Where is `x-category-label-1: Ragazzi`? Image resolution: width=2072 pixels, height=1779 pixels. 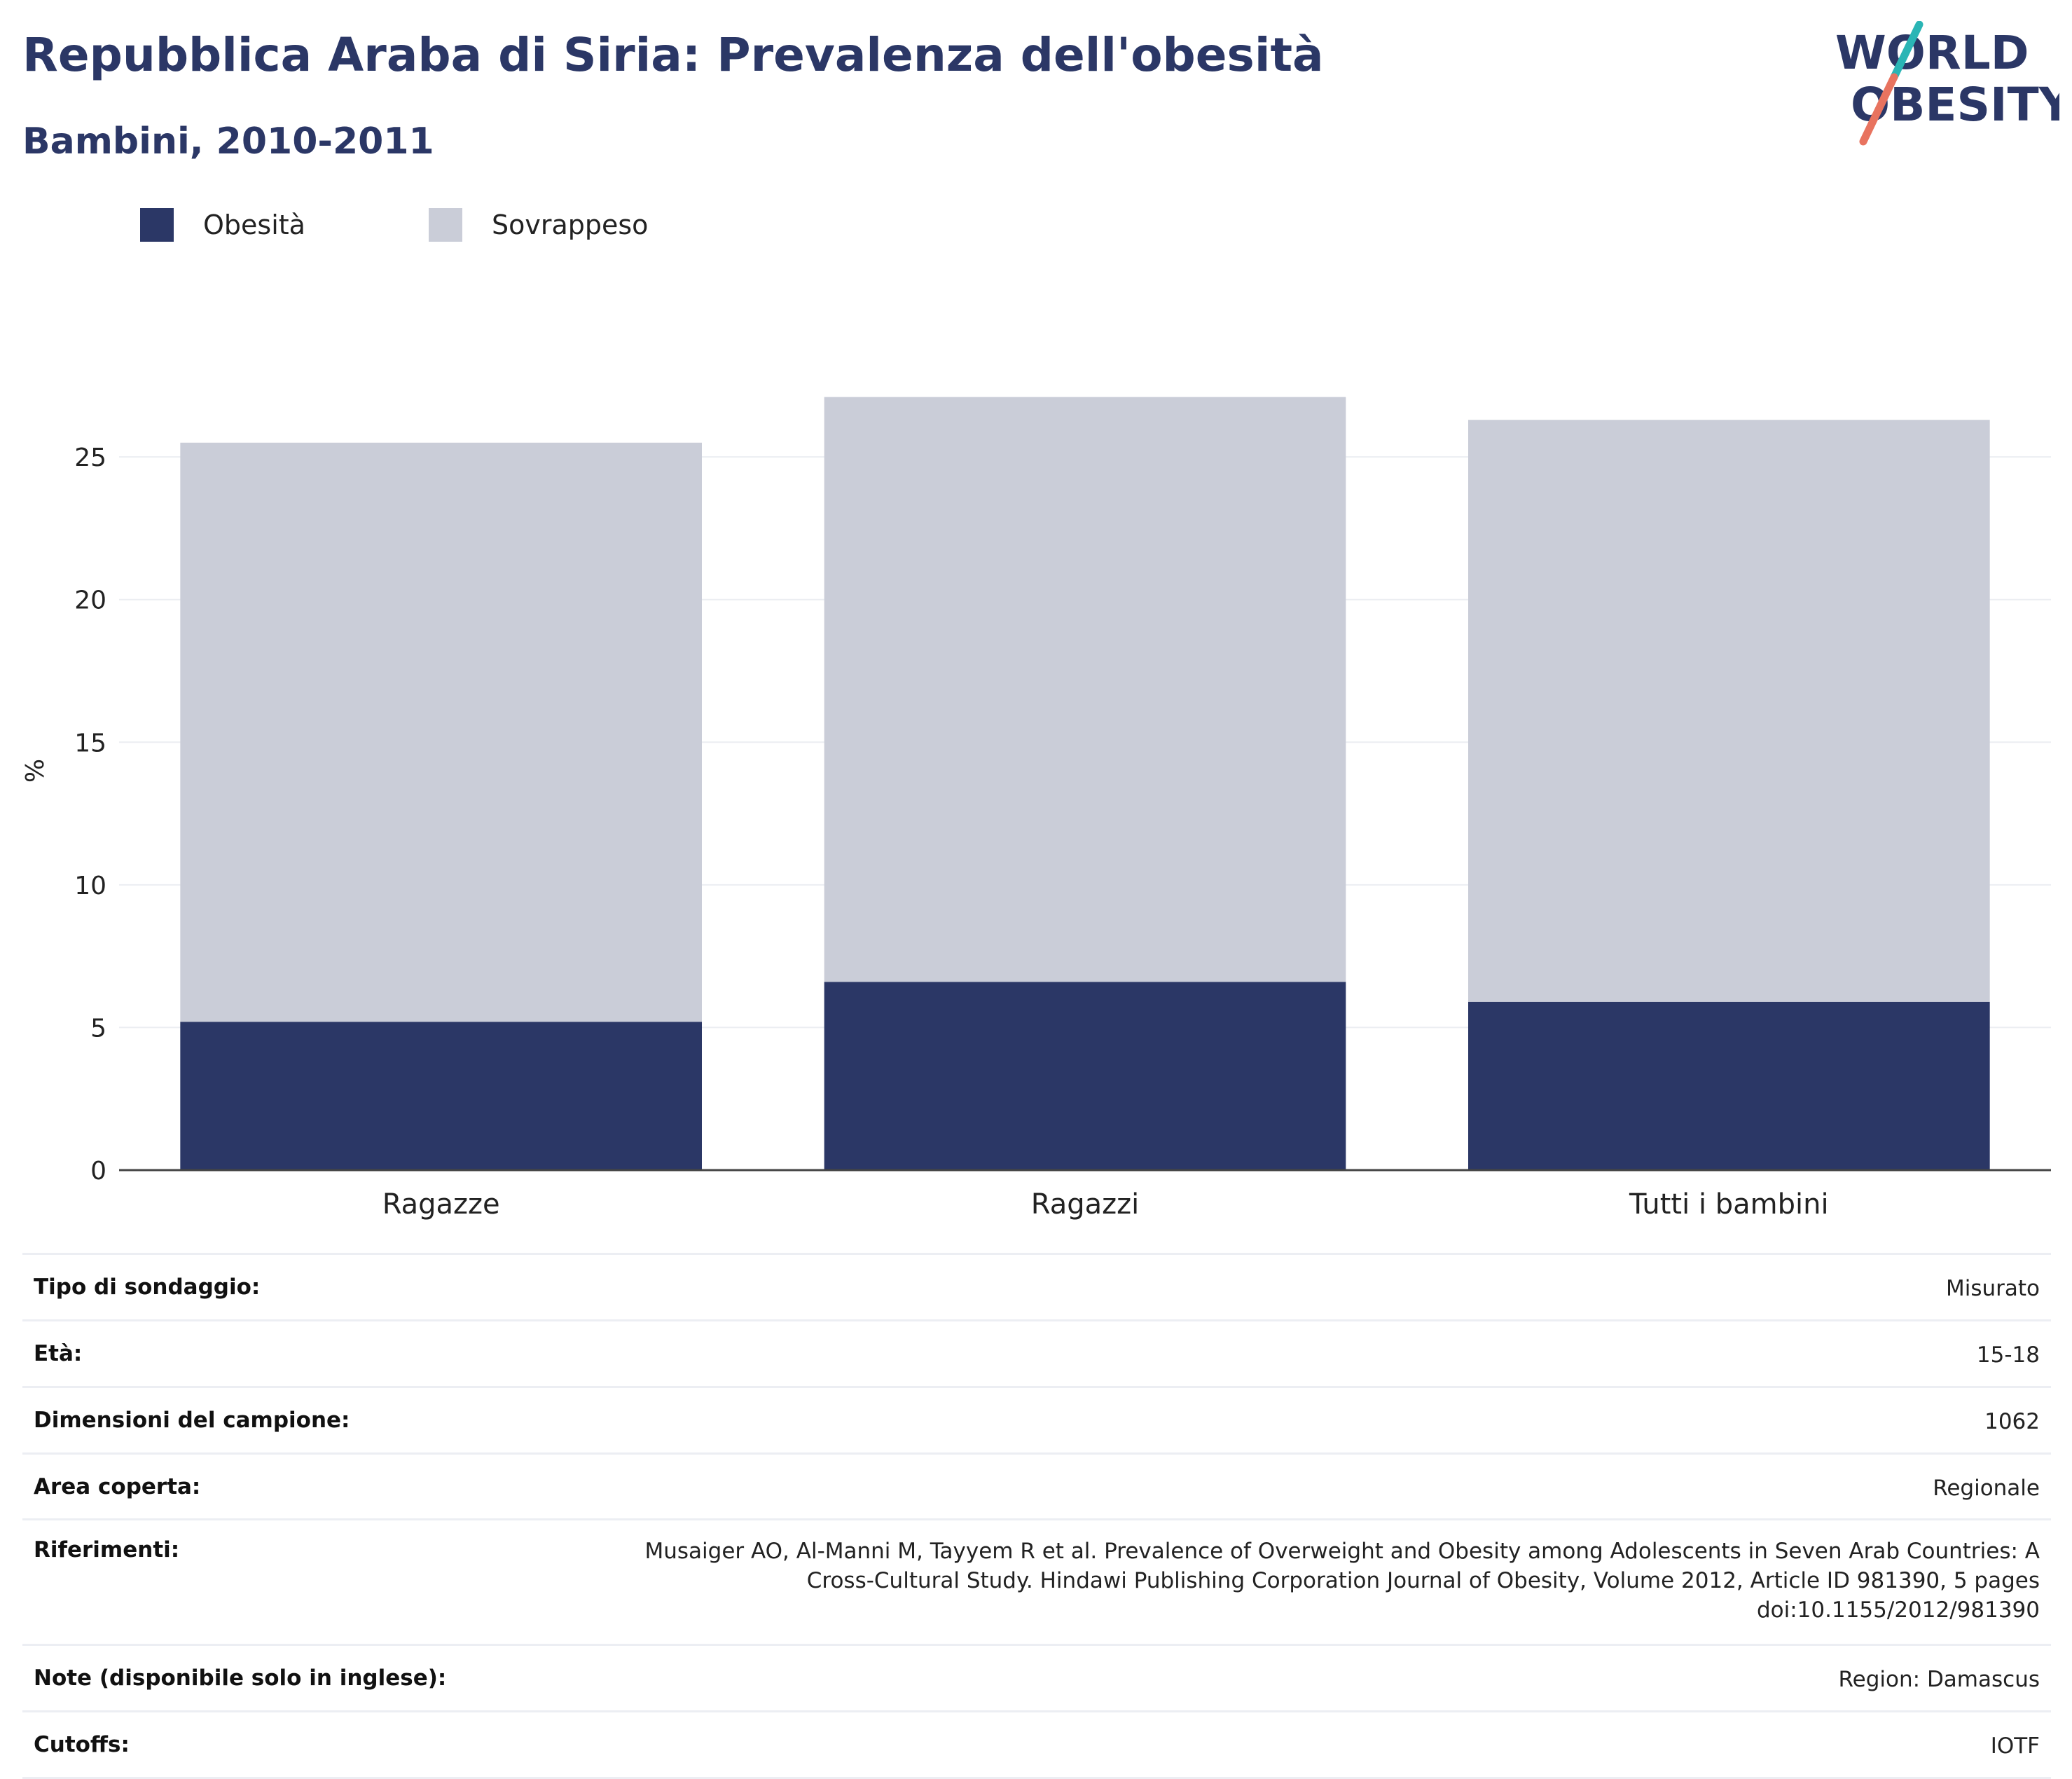 x-category-label-1: Ragazzi is located at coordinates (1085, 1204).